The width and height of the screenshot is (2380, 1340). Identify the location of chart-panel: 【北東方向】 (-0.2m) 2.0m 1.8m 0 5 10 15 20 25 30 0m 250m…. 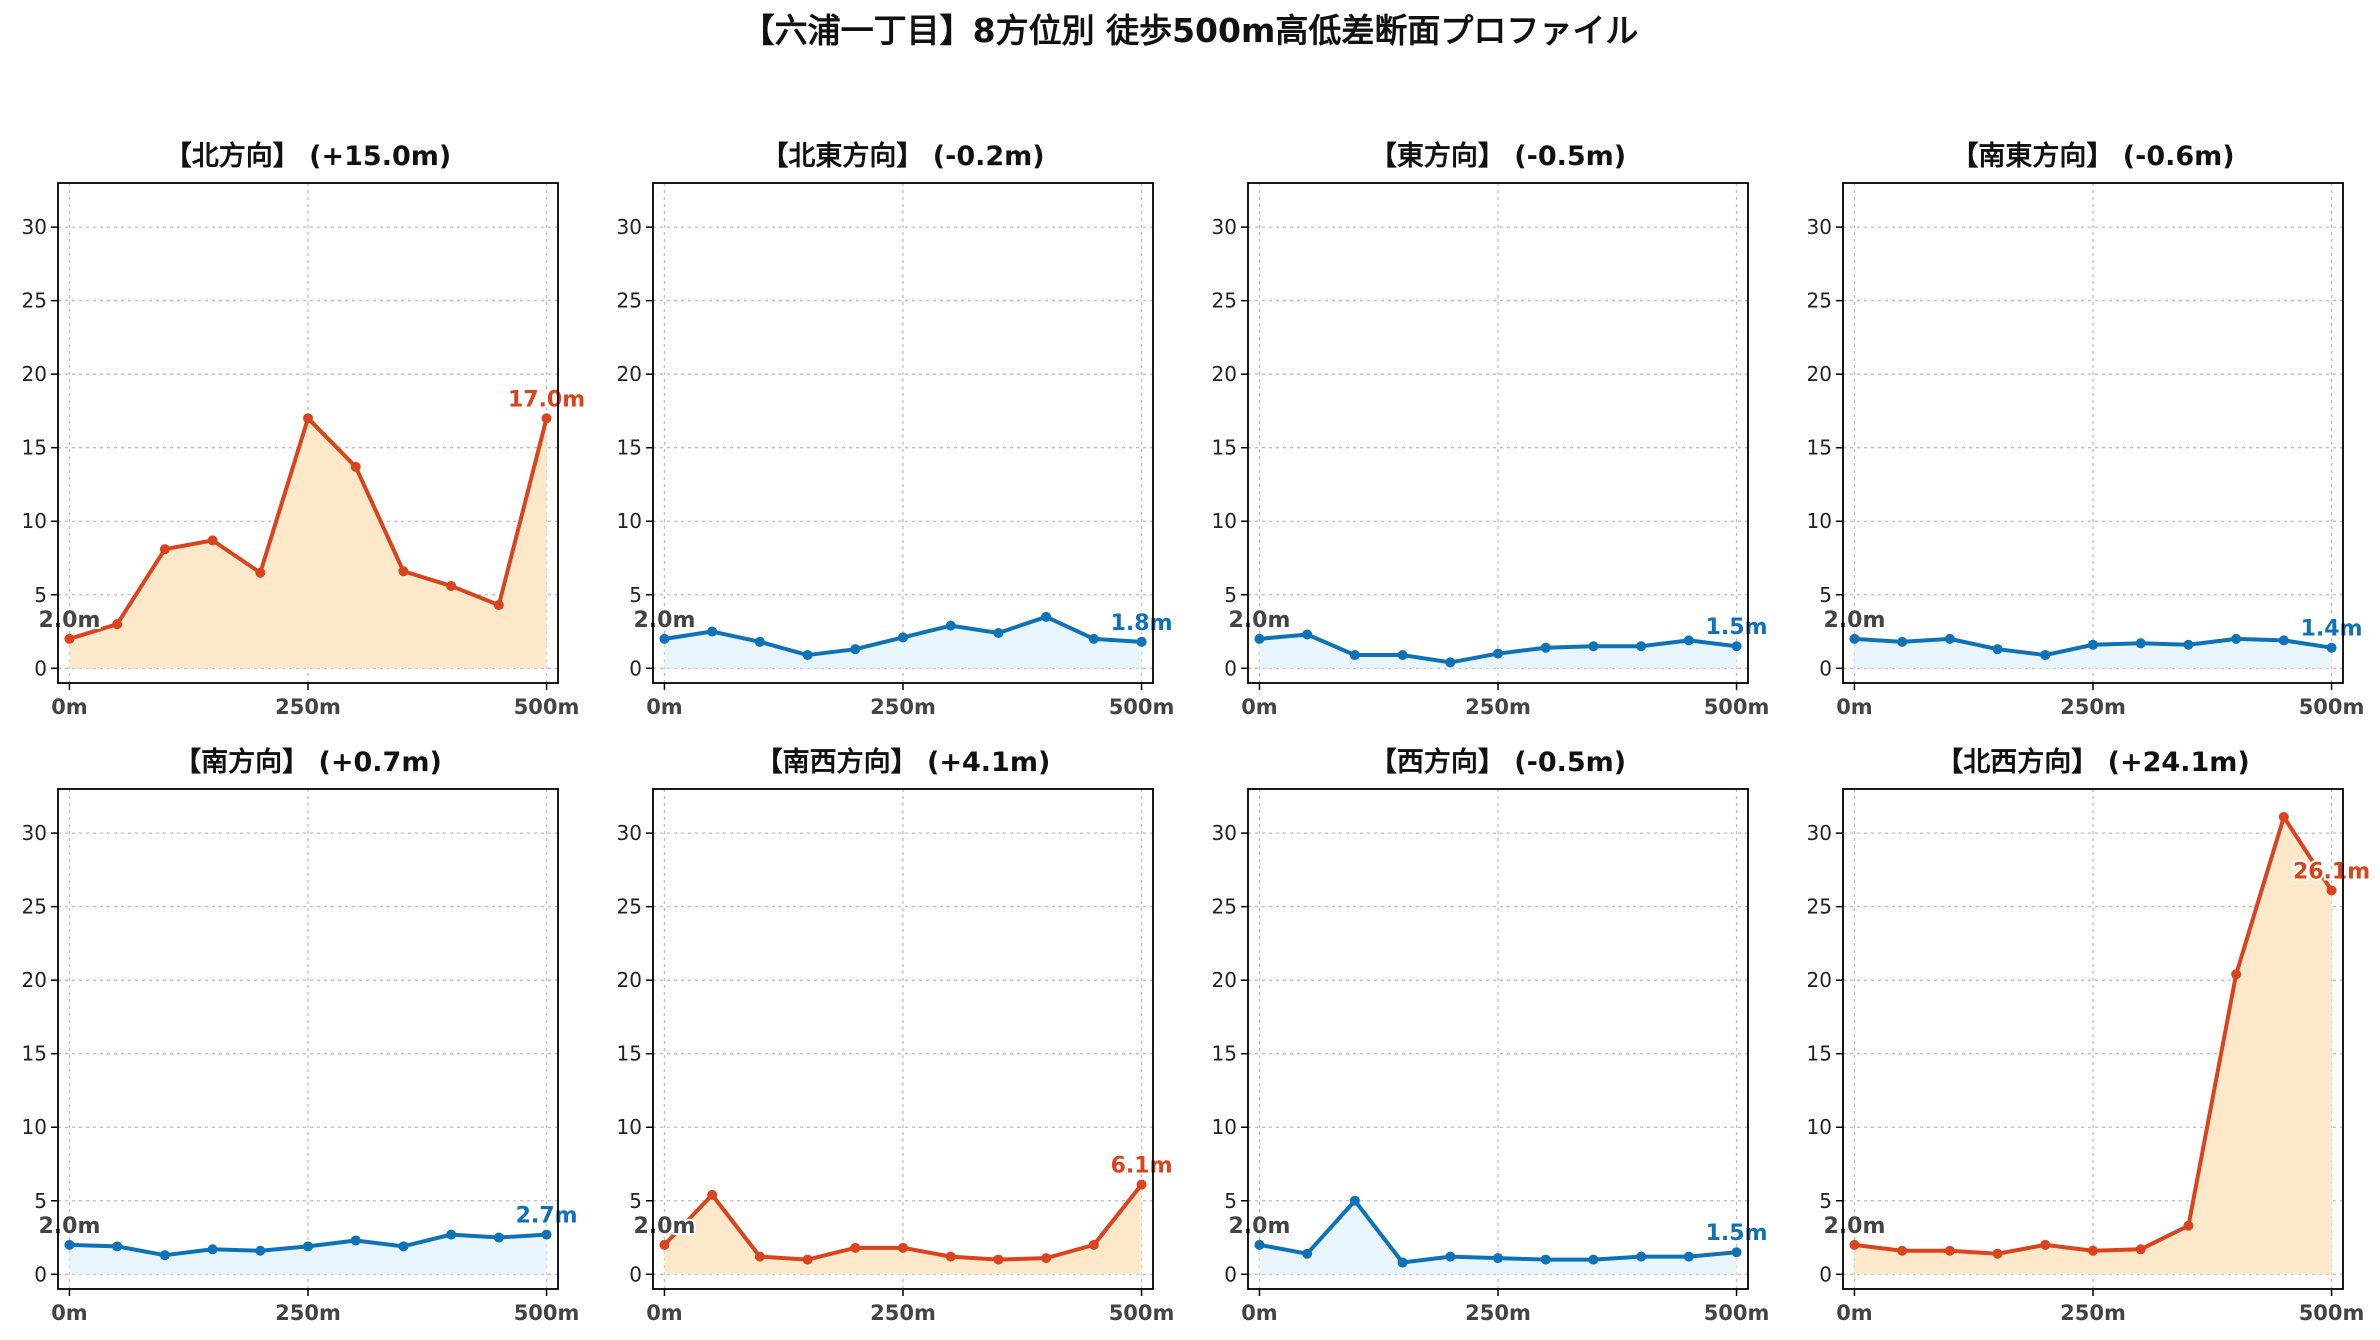
(896, 429).